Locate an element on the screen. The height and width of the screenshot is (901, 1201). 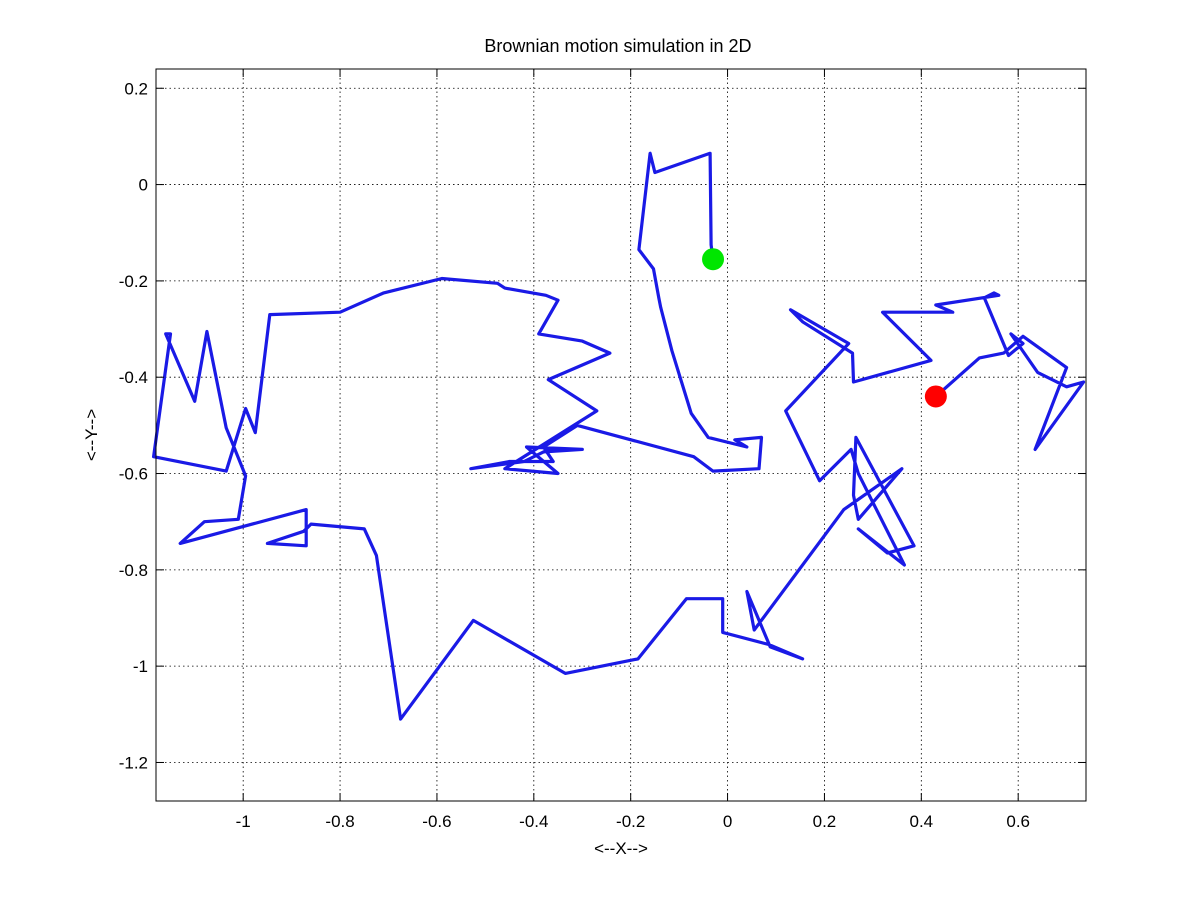
x-tick-label: 0.4 is located at coordinates (921, 821).